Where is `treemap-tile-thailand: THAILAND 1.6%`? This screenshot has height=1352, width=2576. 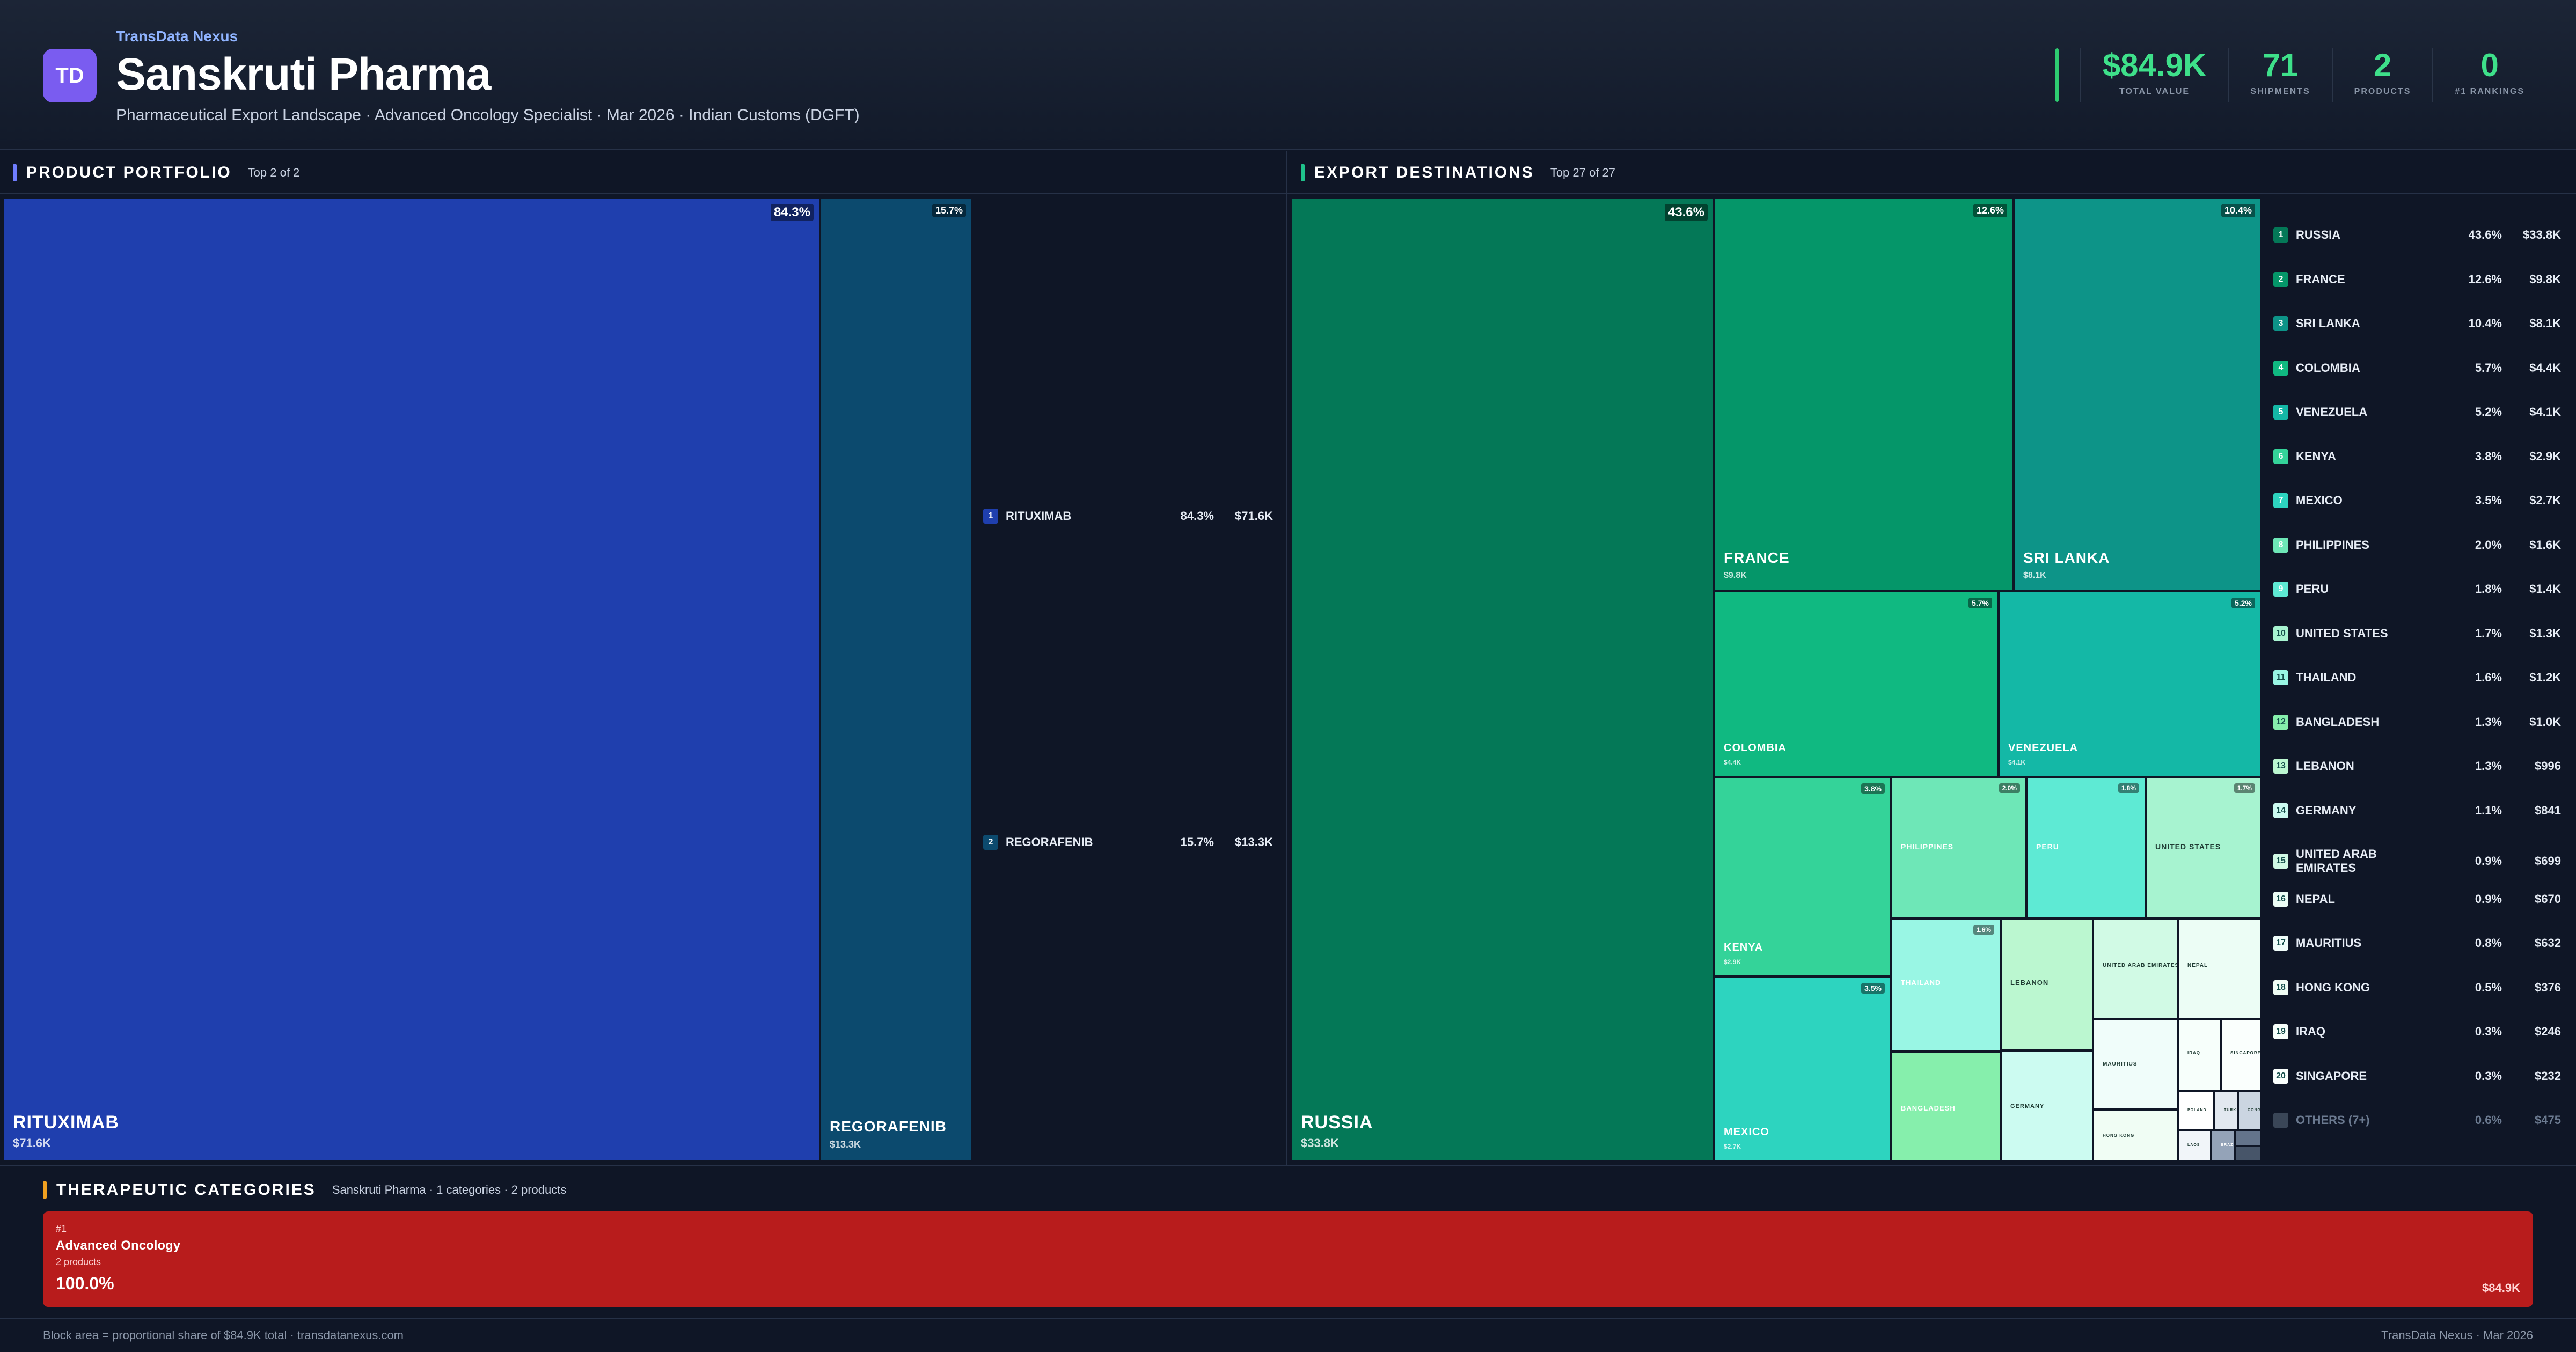
treemap-tile-thailand: THAILAND 1.6% is located at coordinates (1946, 985).